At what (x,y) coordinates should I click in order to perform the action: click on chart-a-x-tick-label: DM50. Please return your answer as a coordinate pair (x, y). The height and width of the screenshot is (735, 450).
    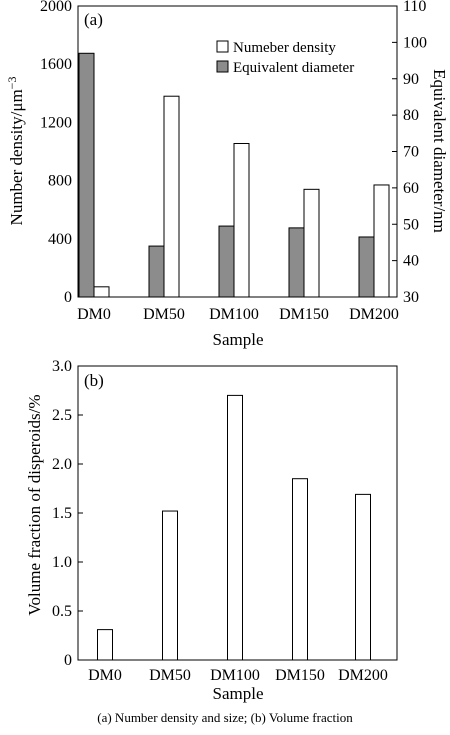
    Looking at the image, I should click on (164, 314).